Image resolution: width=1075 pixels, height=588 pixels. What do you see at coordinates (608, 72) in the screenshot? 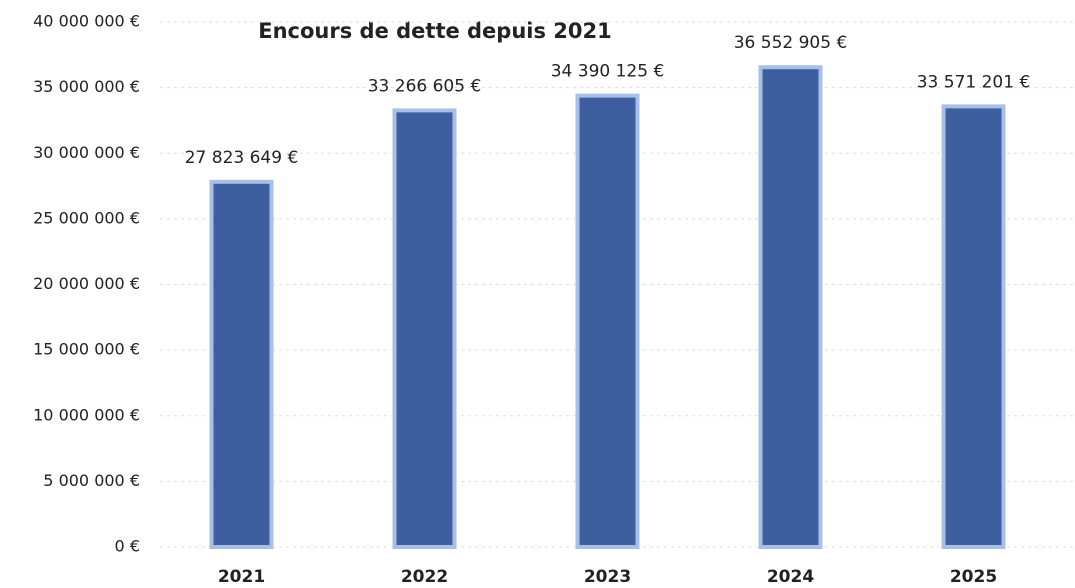
I see `data-label: 34 390 125 €` at bounding box center [608, 72].